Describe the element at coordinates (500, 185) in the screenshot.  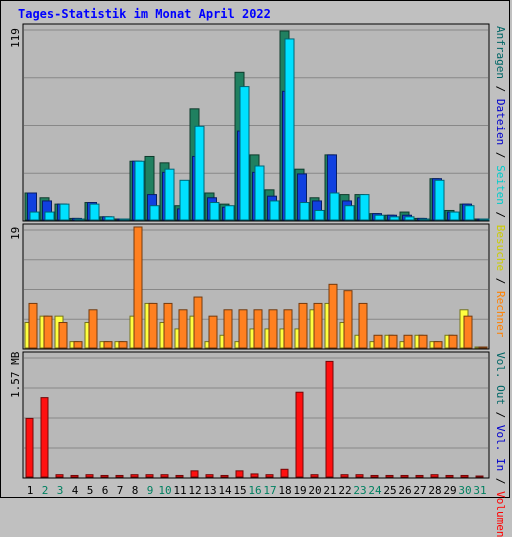
I see `legend-entry: Seiten` at that location.